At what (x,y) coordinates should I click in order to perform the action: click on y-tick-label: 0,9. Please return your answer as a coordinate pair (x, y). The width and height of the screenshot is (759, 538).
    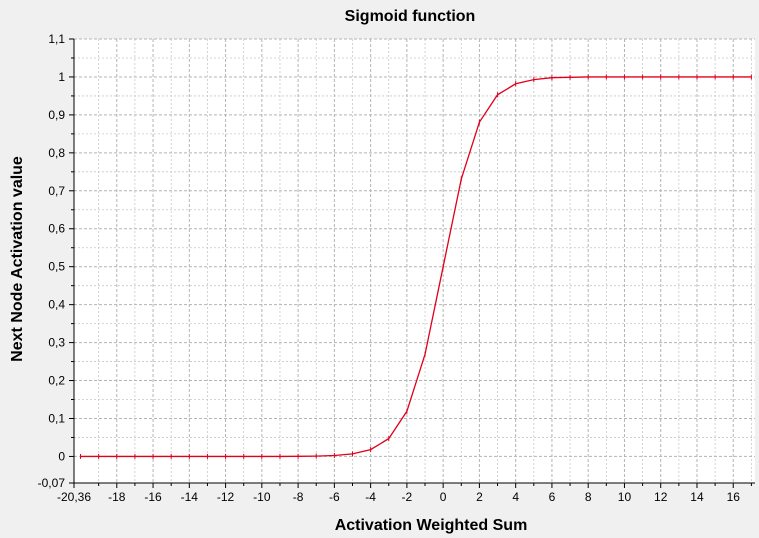
    Looking at the image, I should click on (56, 115).